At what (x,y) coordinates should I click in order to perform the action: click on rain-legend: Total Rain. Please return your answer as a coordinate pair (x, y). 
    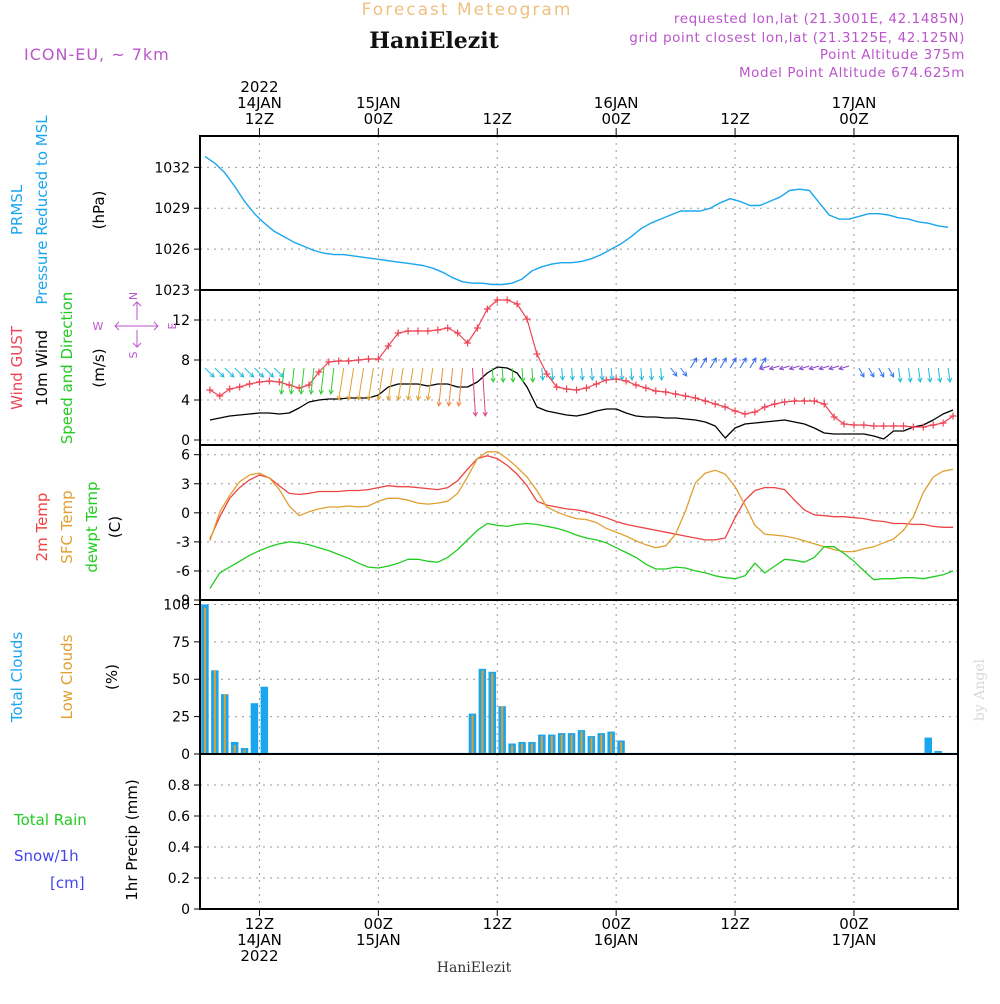
    Looking at the image, I should click on (50, 820).